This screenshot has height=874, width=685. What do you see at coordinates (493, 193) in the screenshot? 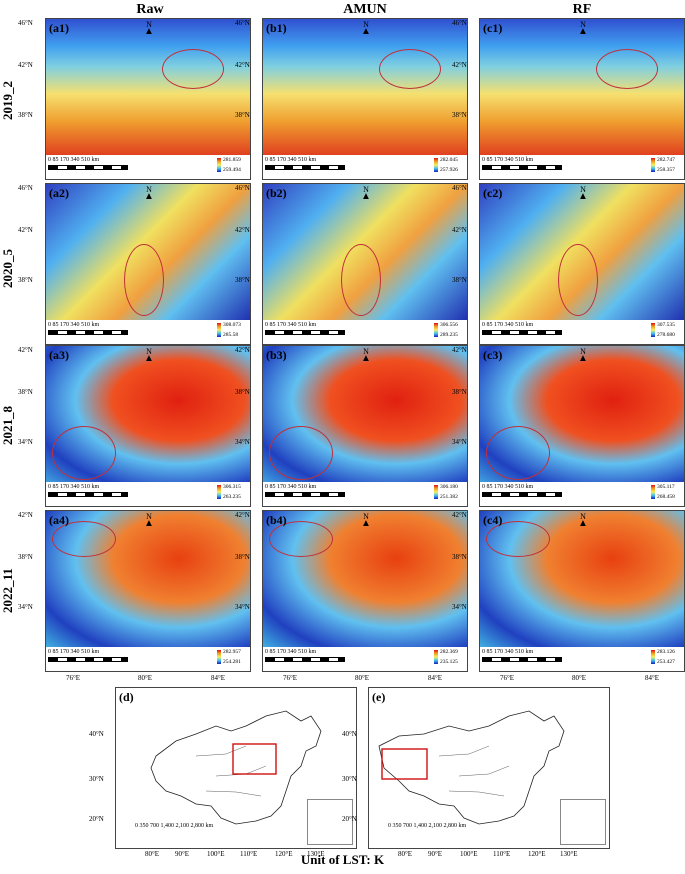
I see `panel-label: (c2)` at bounding box center [493, 193].